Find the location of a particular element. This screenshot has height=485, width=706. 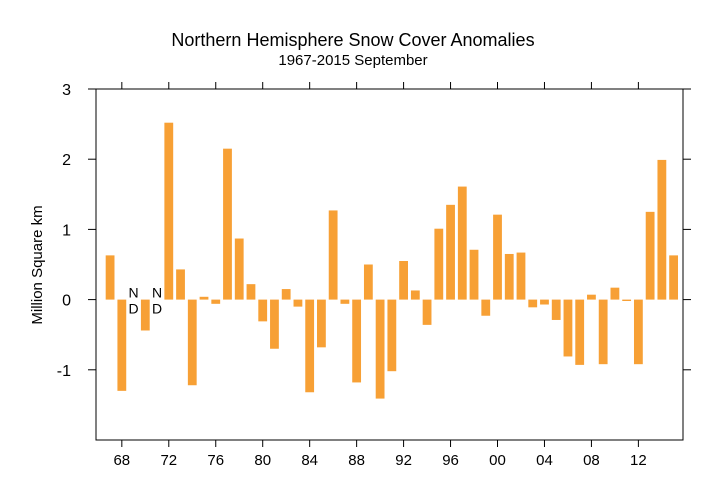

x-tick-label: 12 is located at coordinates (638, 460).